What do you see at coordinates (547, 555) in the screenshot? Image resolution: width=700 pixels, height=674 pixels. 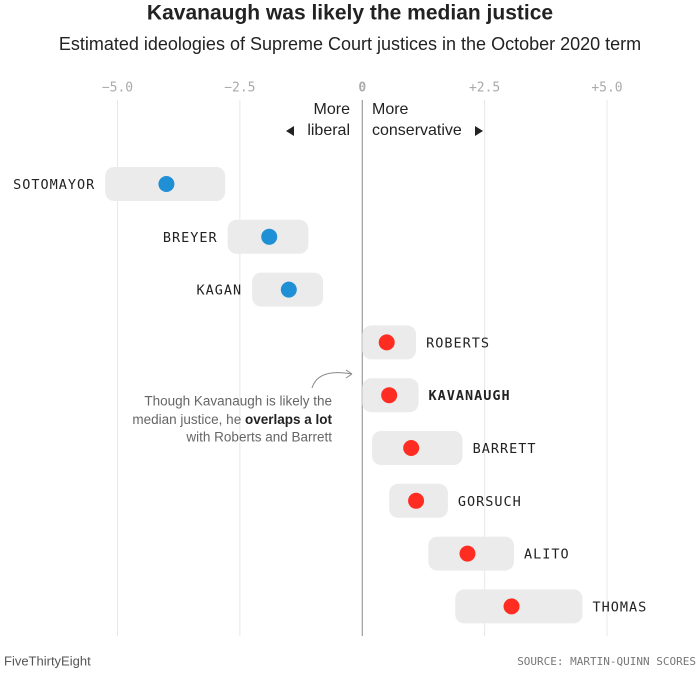 I see `justice-label: ALITO` at bounding box center [547, 555].